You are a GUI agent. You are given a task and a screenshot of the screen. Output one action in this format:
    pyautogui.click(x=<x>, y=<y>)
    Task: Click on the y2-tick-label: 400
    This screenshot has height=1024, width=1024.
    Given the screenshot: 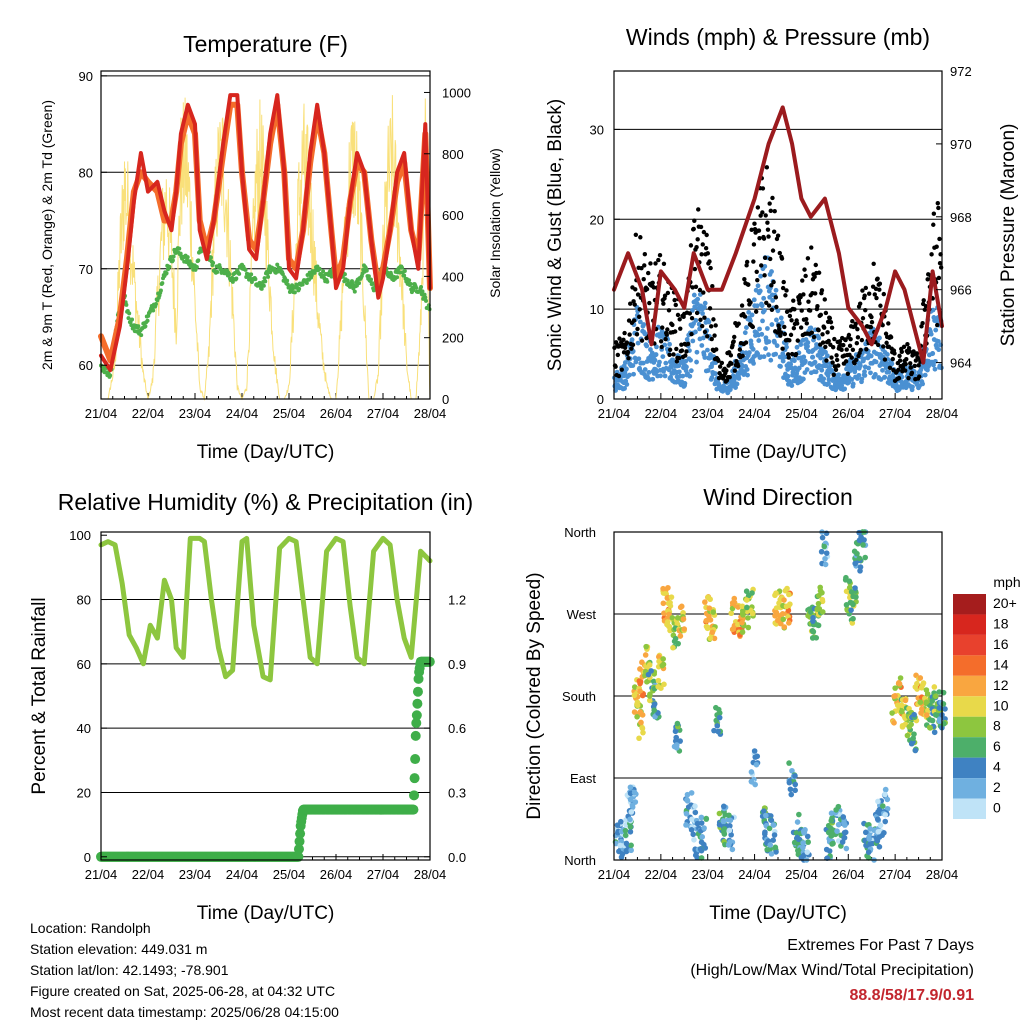 What is the action you would take?
    pyautogui.click(x=453, y=276)
    